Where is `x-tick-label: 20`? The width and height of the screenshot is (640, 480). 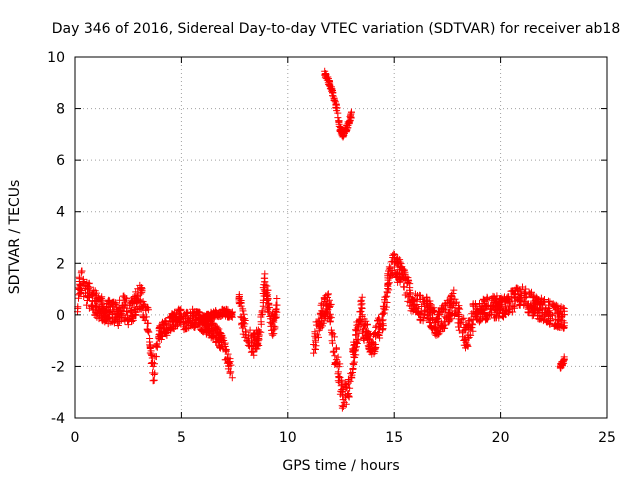
x-tick-label: 20 is located at coordinates (501, 438).